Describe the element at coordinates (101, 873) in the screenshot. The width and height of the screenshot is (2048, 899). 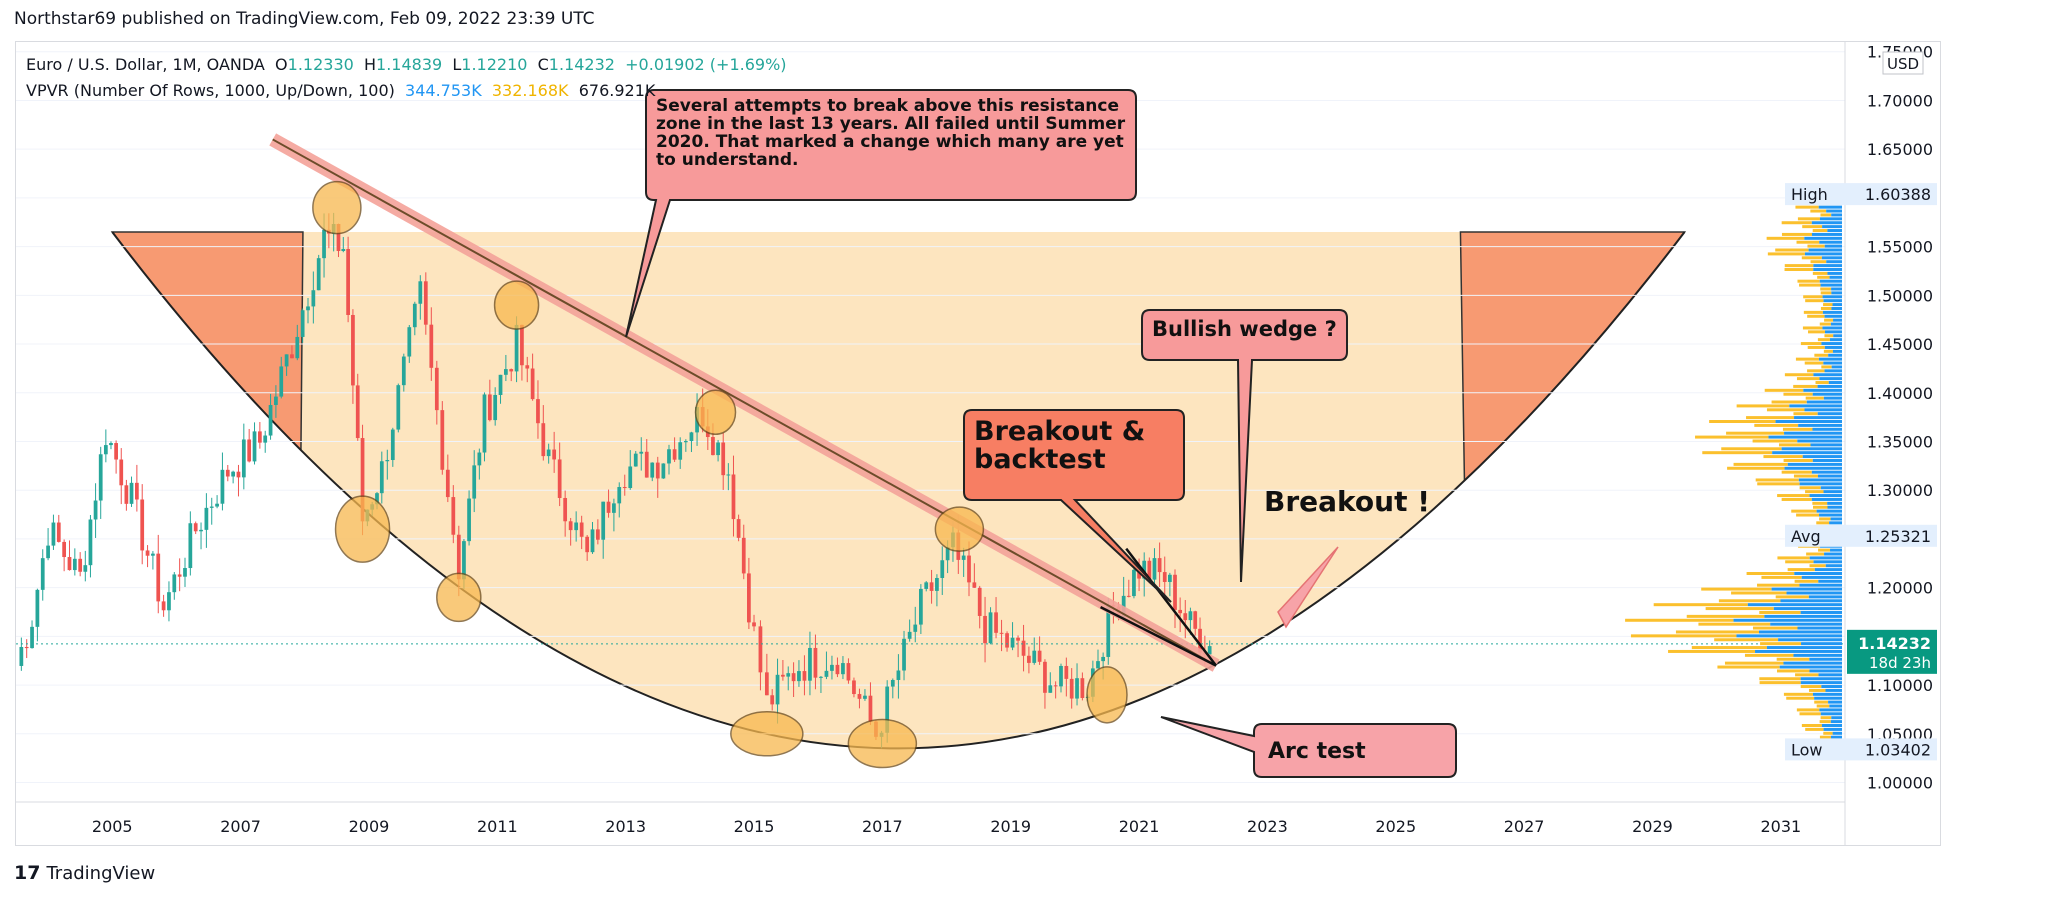
I see `footer-brand: TradingView` at that location.